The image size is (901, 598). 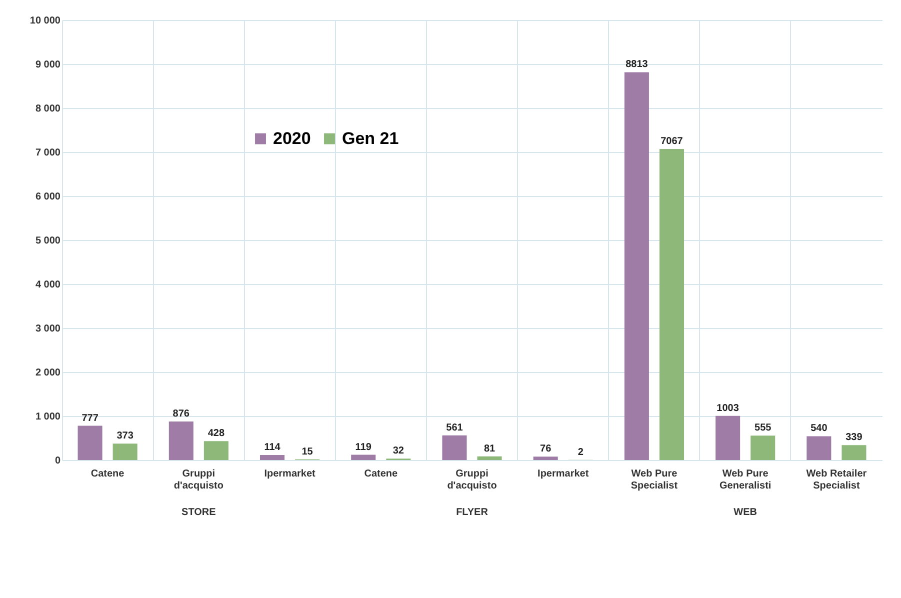 I want to click on data-label: 540, so click(x=819, y=428).